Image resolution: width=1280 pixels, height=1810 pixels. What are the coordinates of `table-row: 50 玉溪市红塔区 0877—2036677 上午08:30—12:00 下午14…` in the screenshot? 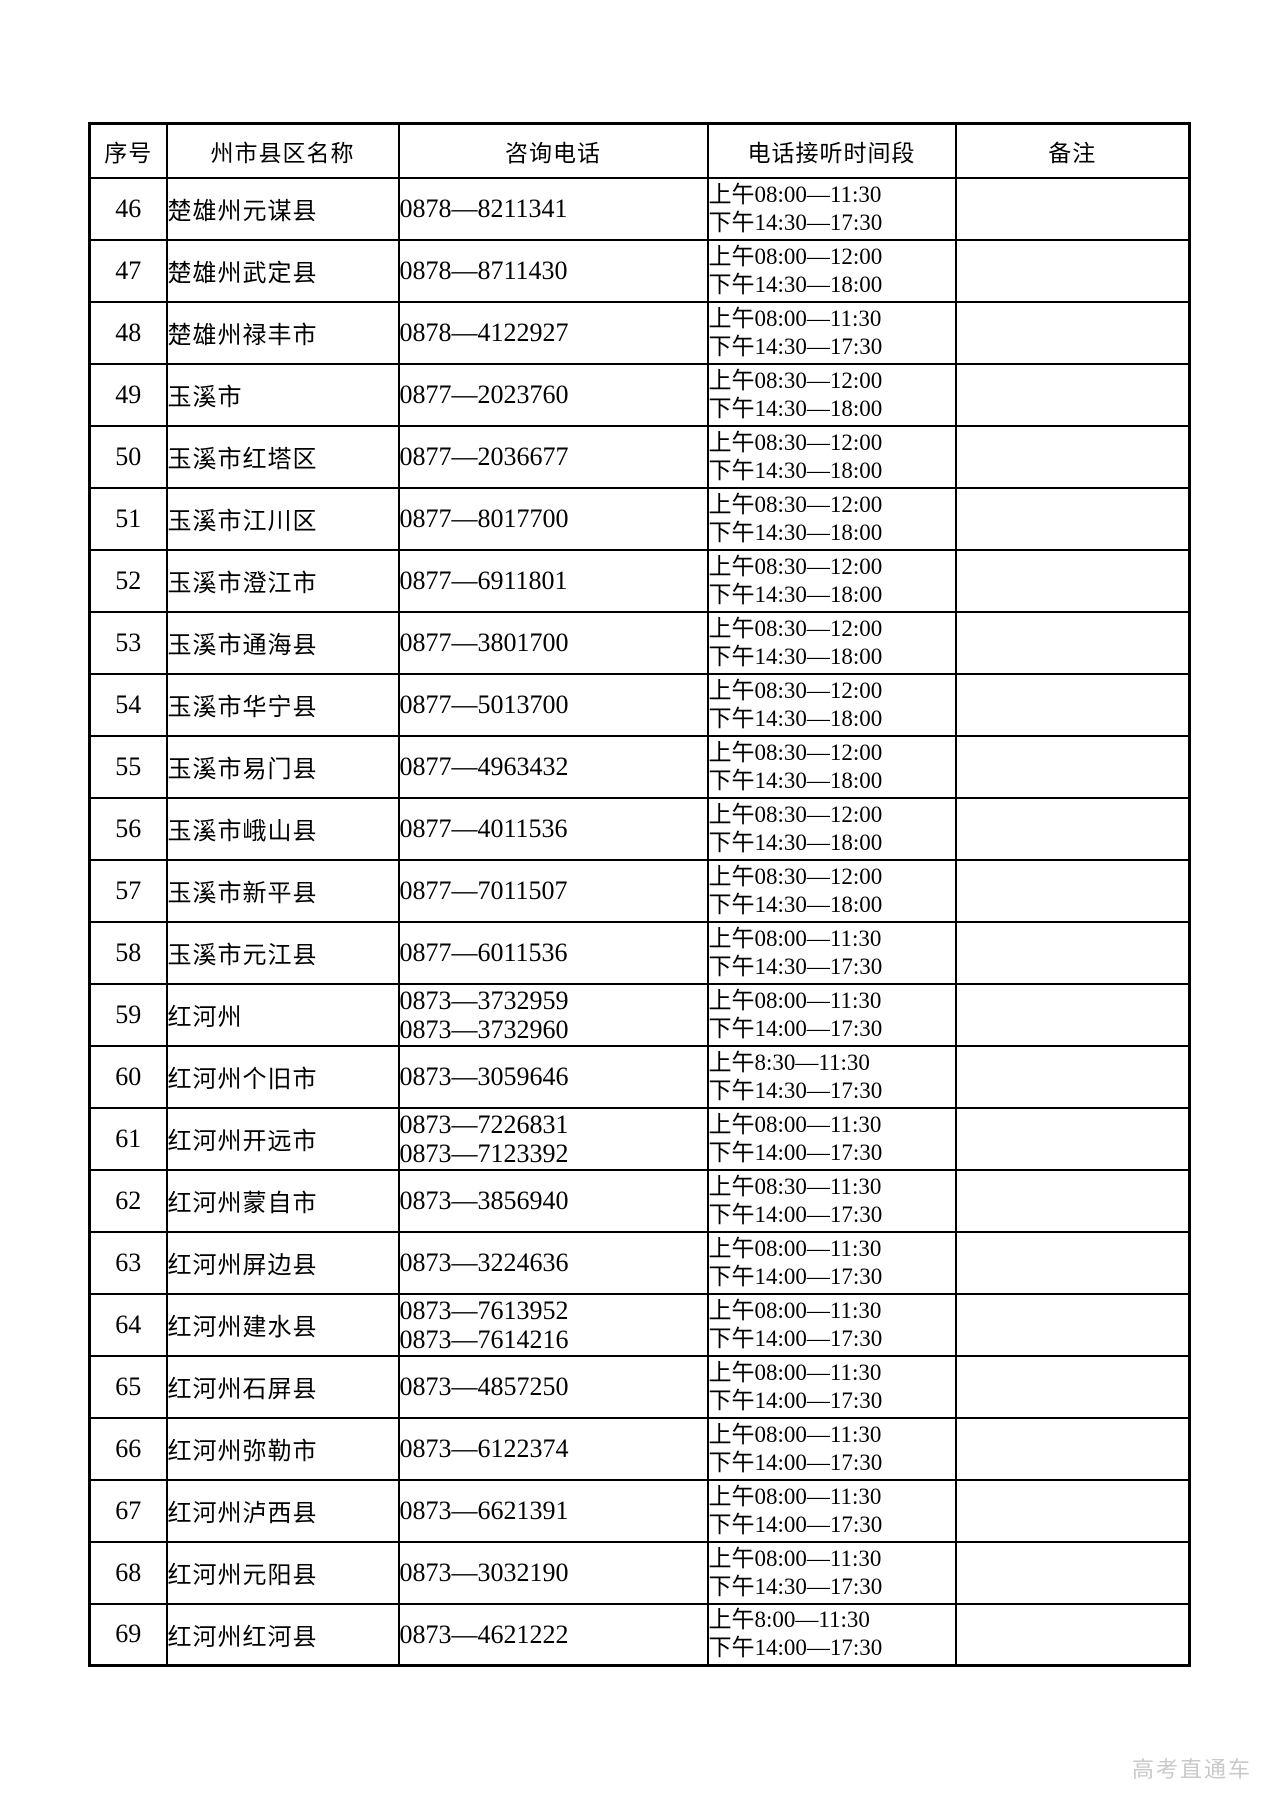 It's located at (639, 456).